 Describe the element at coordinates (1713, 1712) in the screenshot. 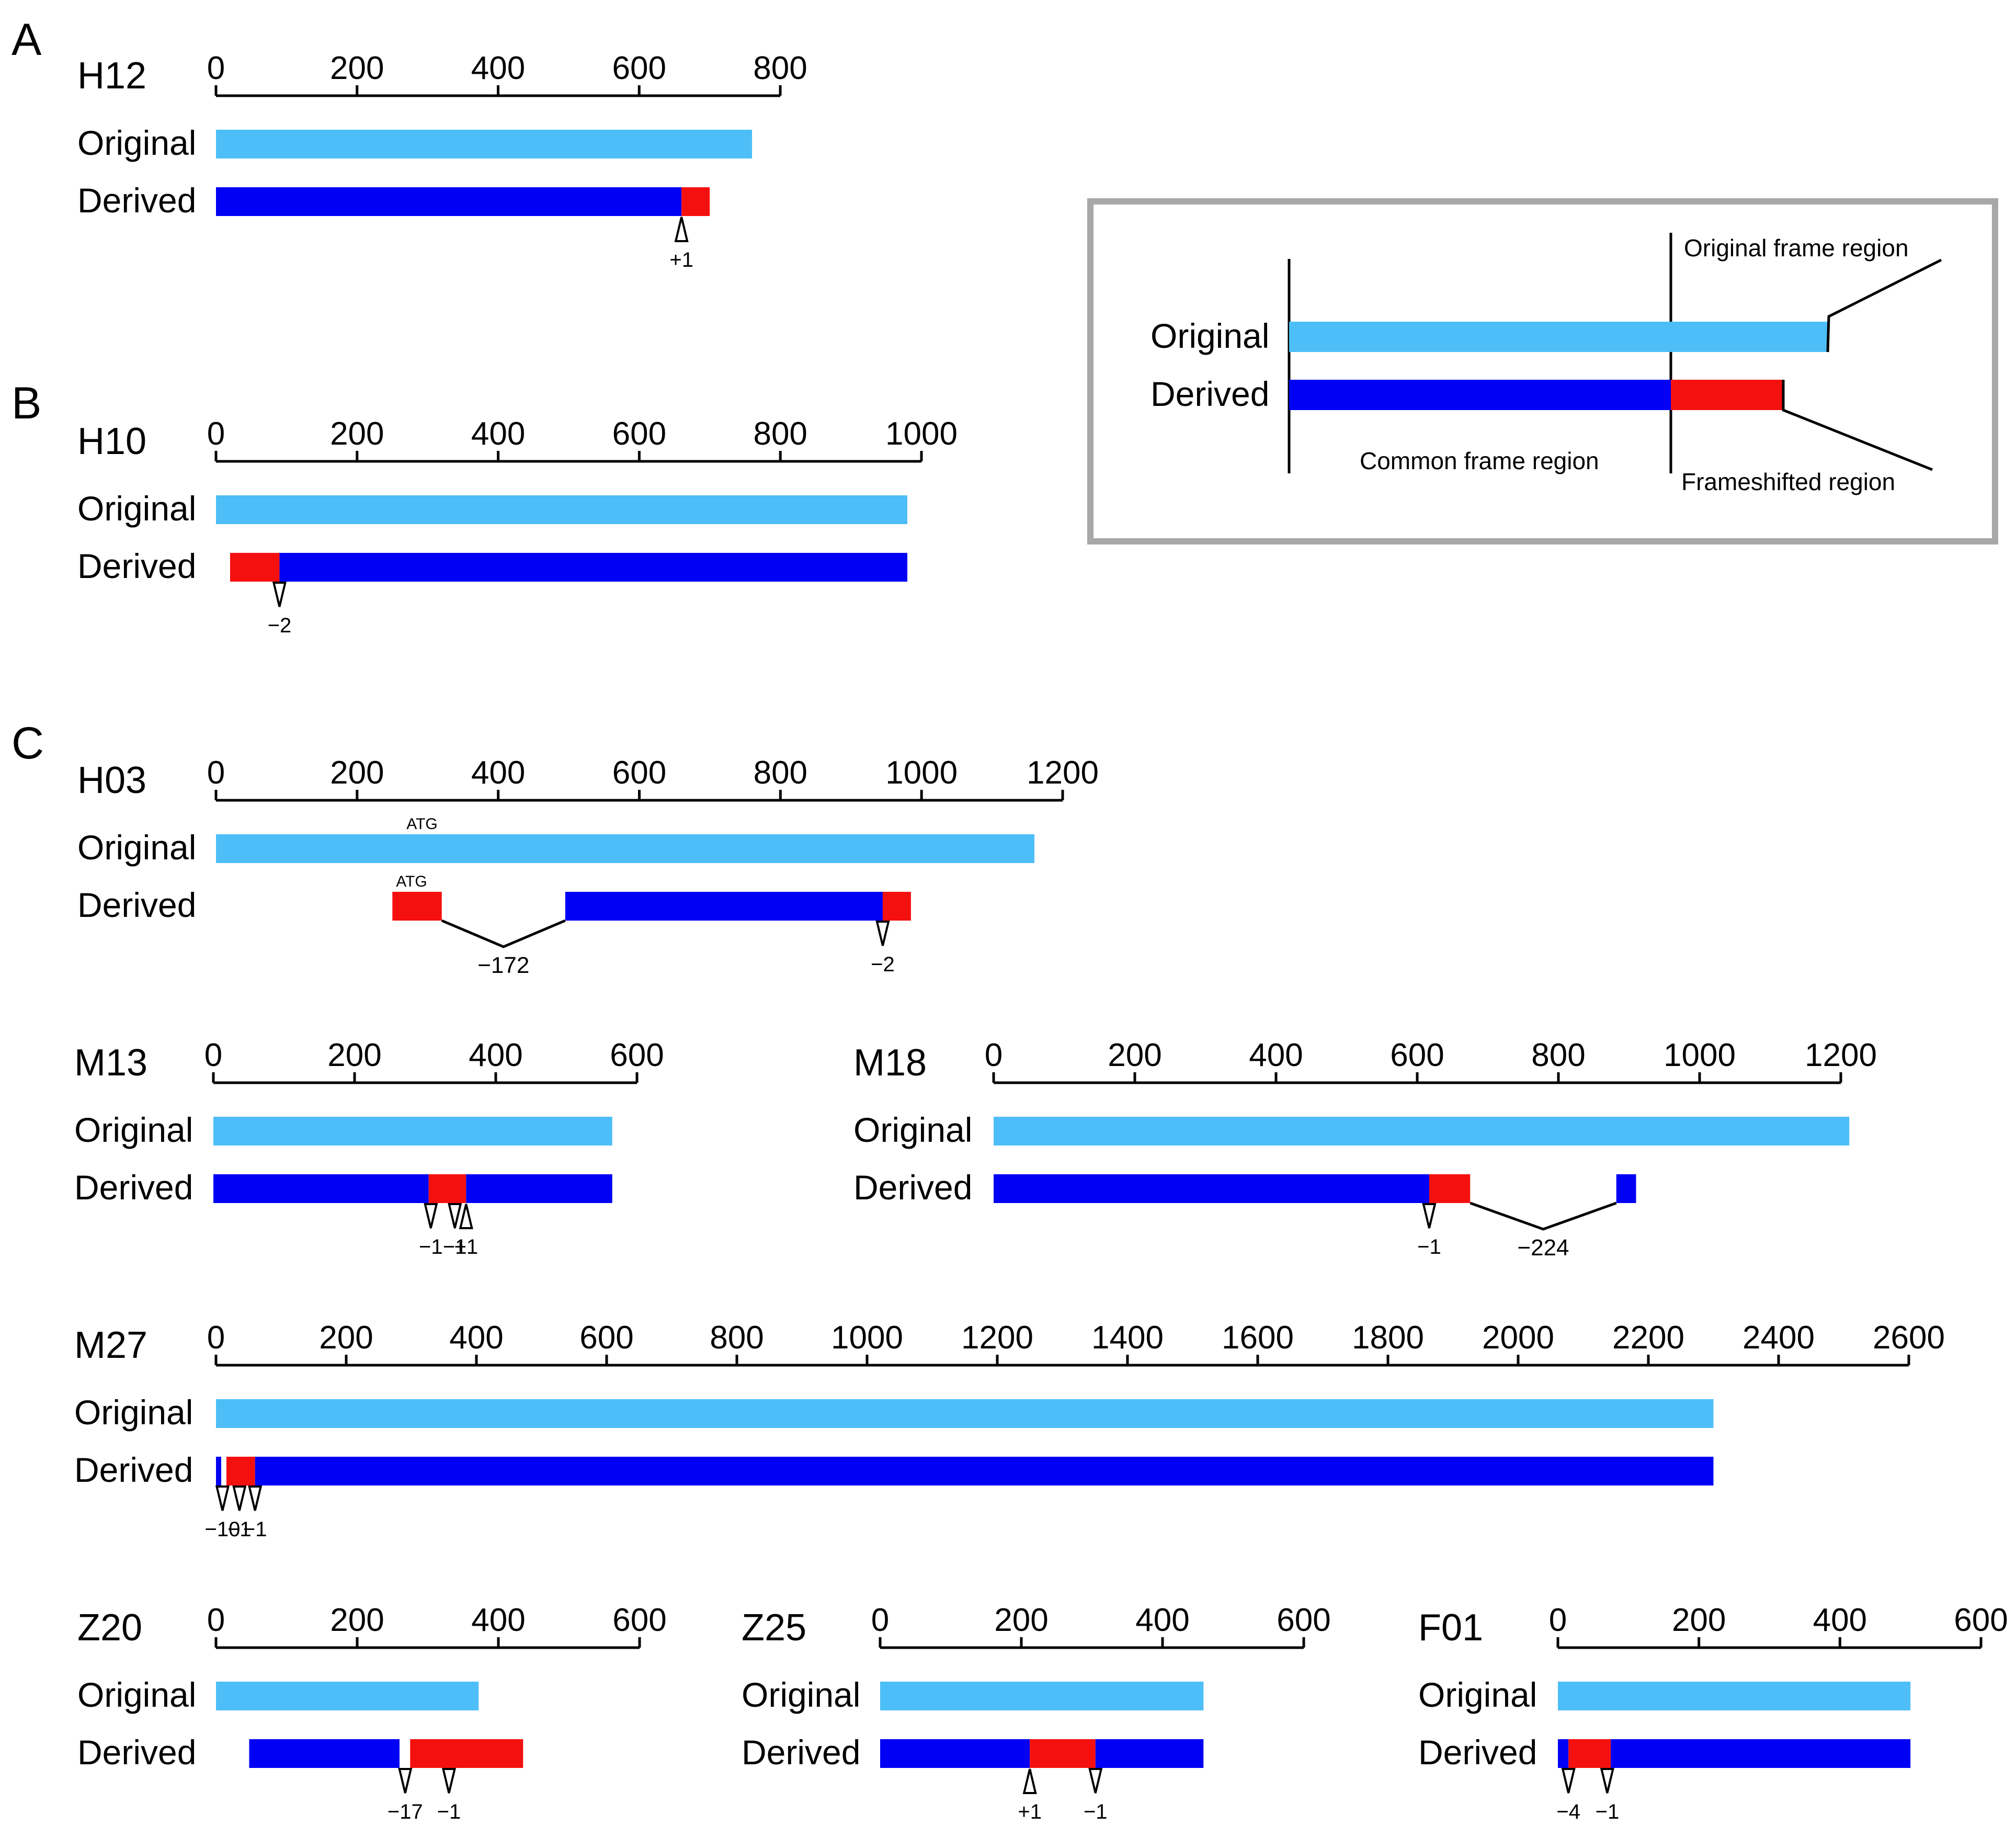

I see `gene-f01: F01 0 200 400 600 Original Derived −4 −1` at that location.